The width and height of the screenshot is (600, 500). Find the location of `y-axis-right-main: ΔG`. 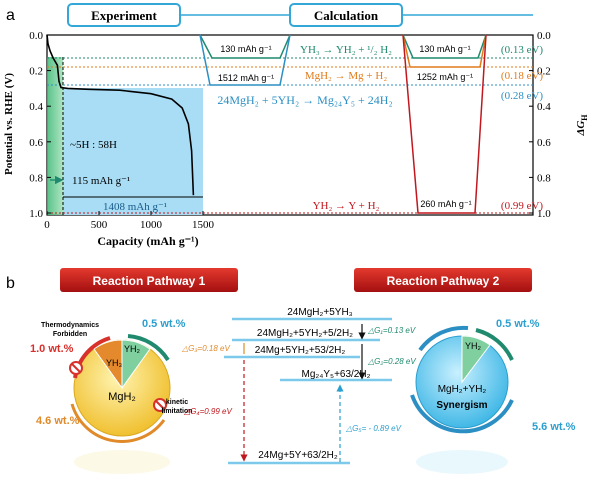

y-axis-right-main: ΔG is located at coordinates (581, 129).